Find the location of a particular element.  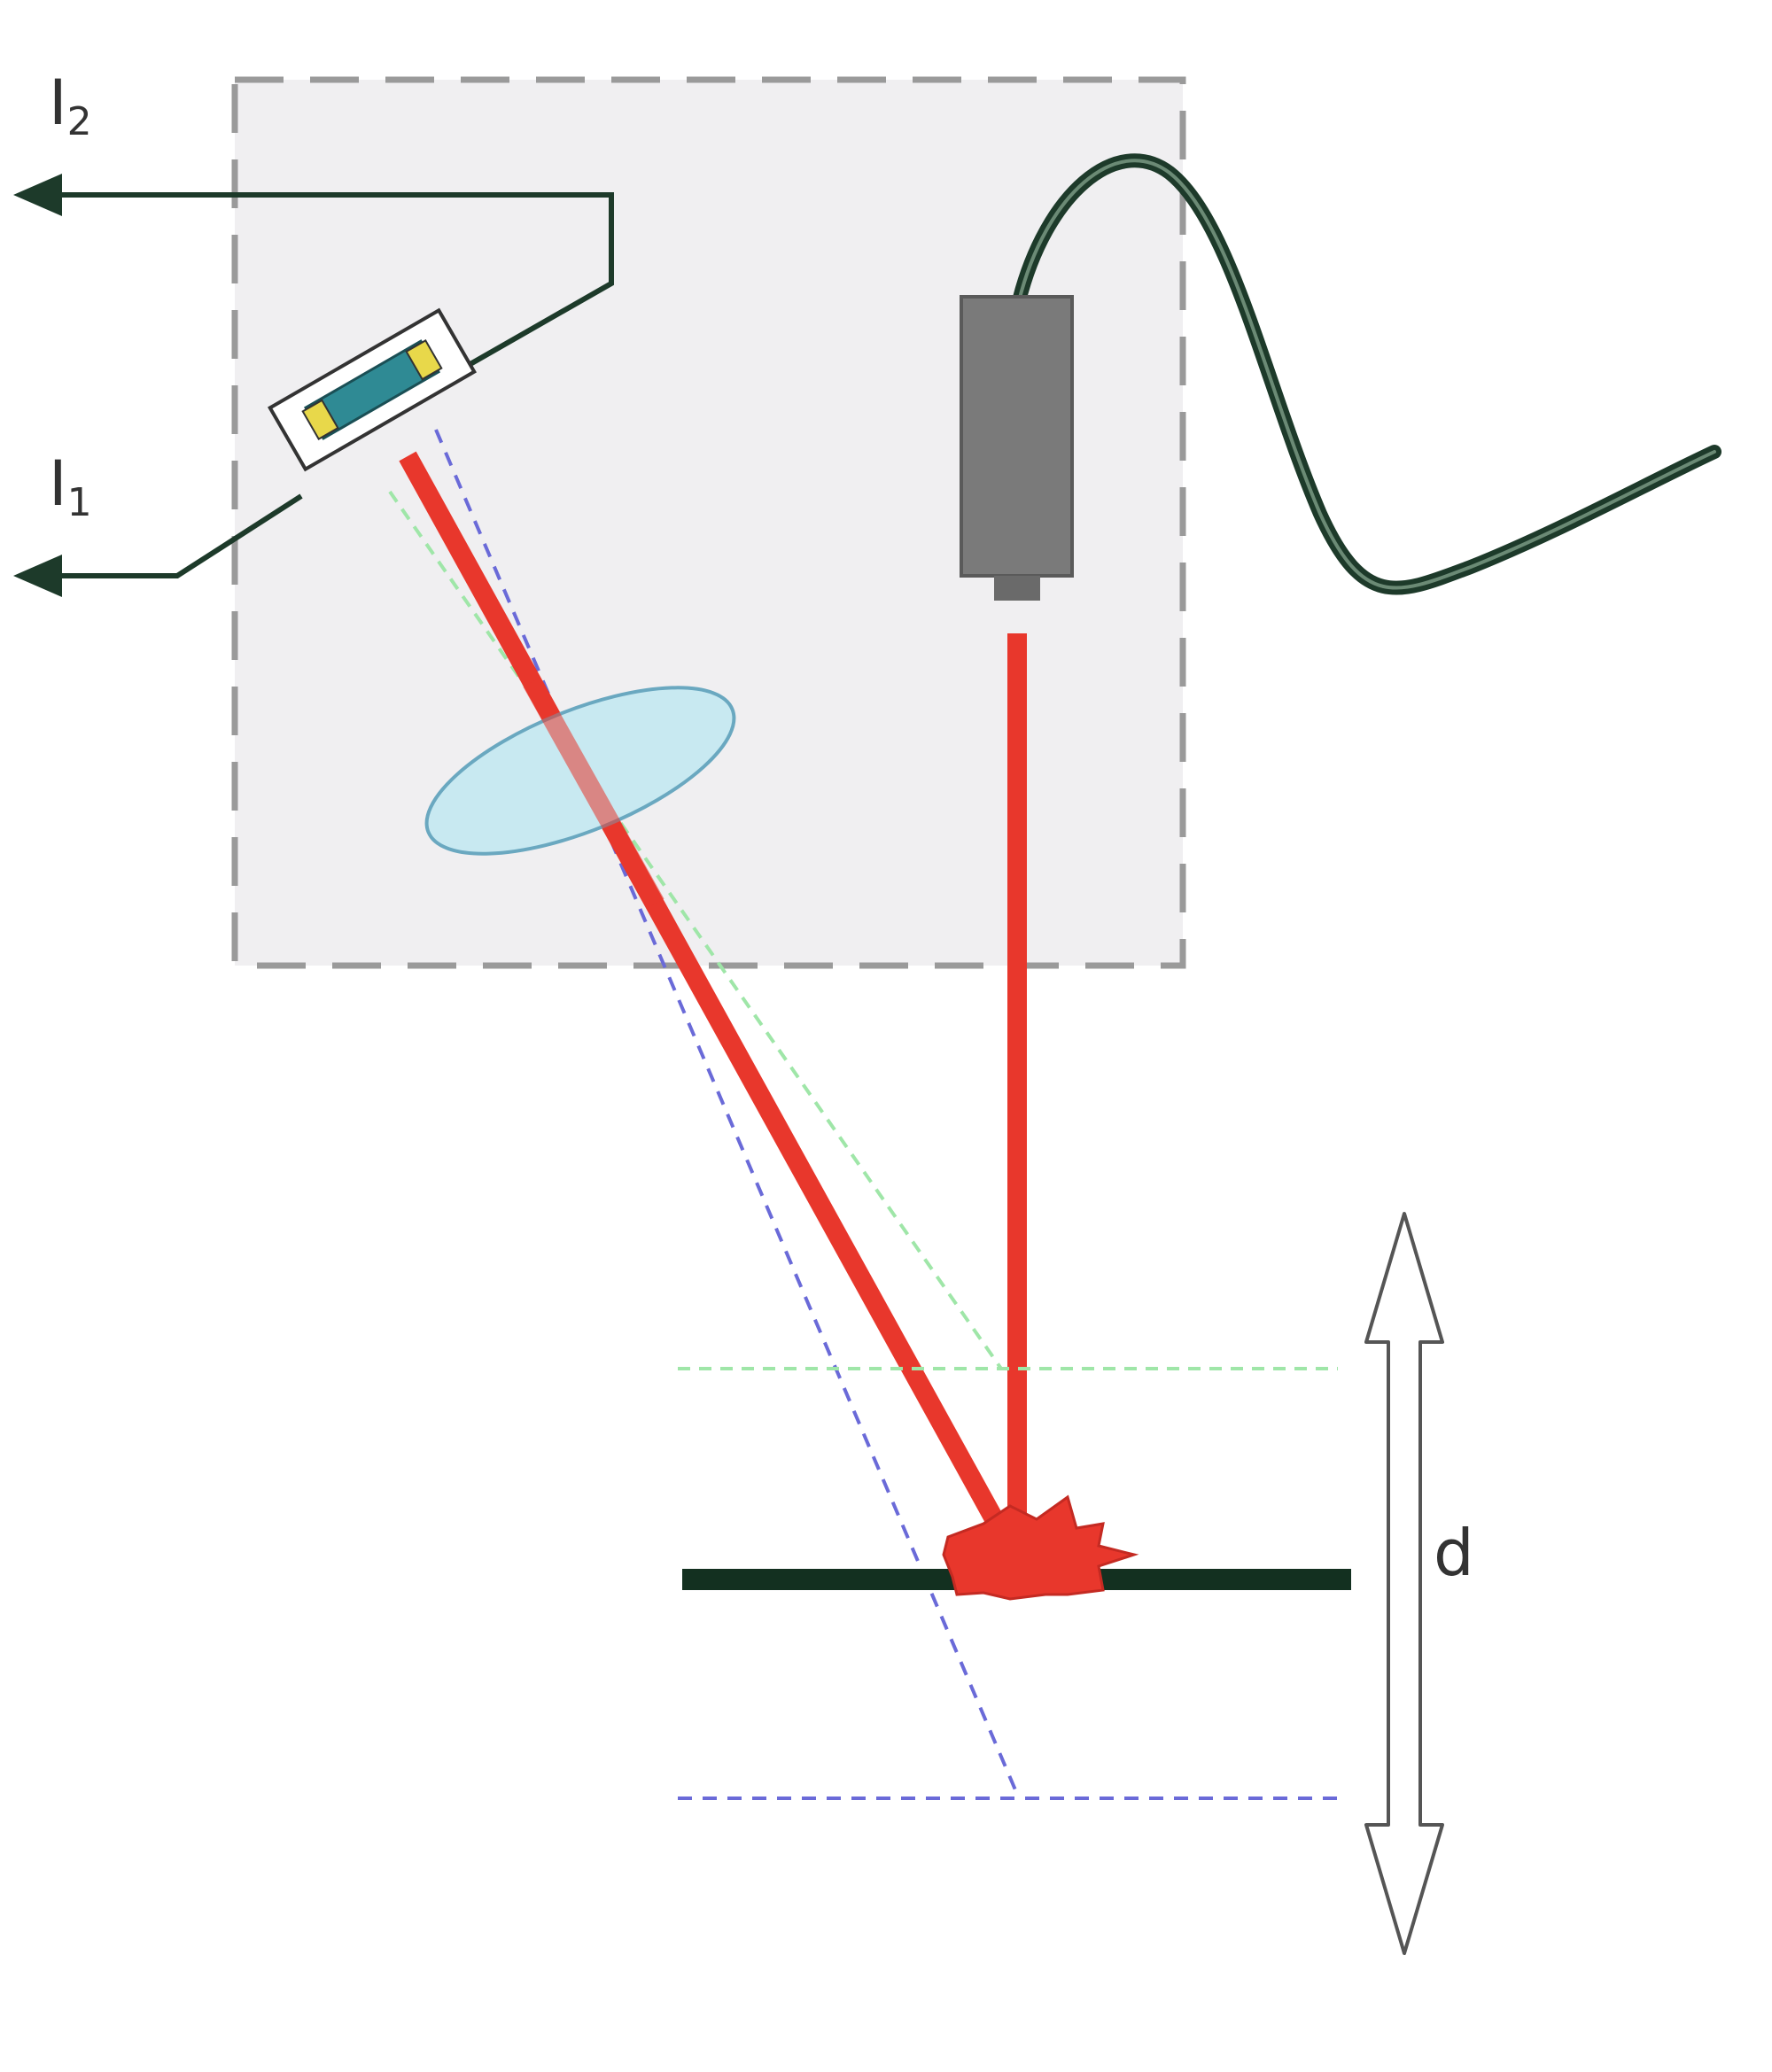

i1-label: I1 is located at coordinates (70, 486).